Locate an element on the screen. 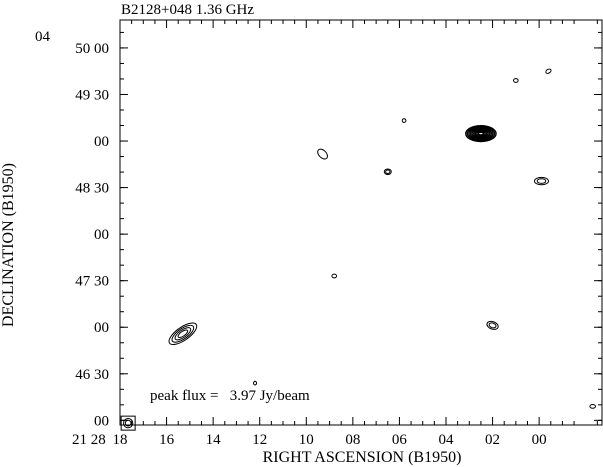  y-tick-label: 48 30 is located at coordinates (92, 189).